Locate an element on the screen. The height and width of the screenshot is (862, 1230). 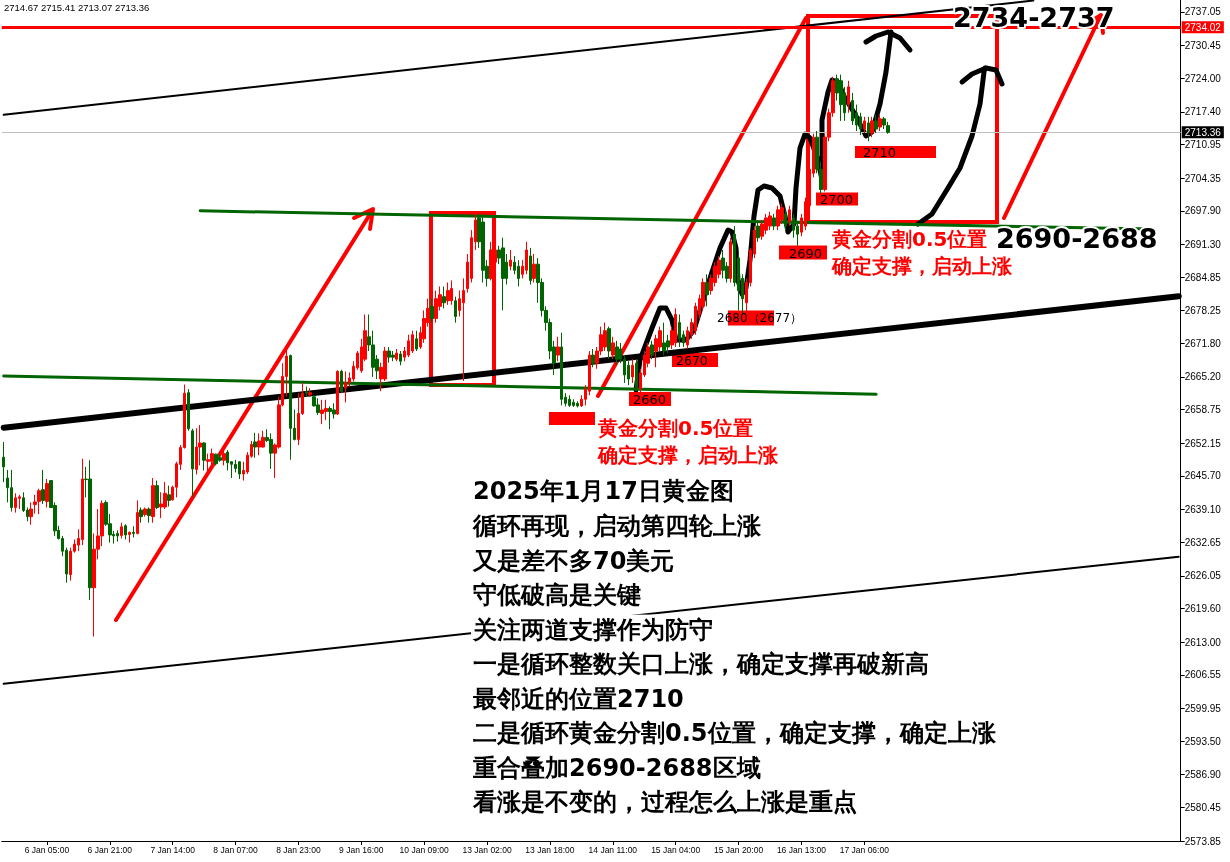
annotation: 重合叠加2690-2688区域 is located at coordinates (616, 767).